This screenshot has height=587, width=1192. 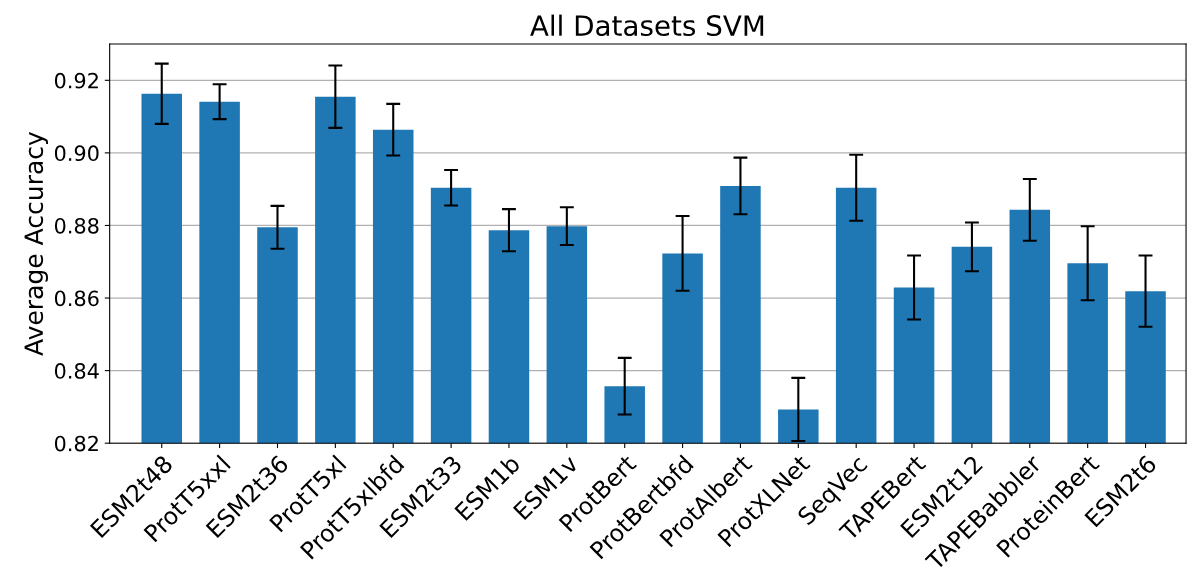 I want to click on y-tick-label: 0.82, so click(x=76, y=443).